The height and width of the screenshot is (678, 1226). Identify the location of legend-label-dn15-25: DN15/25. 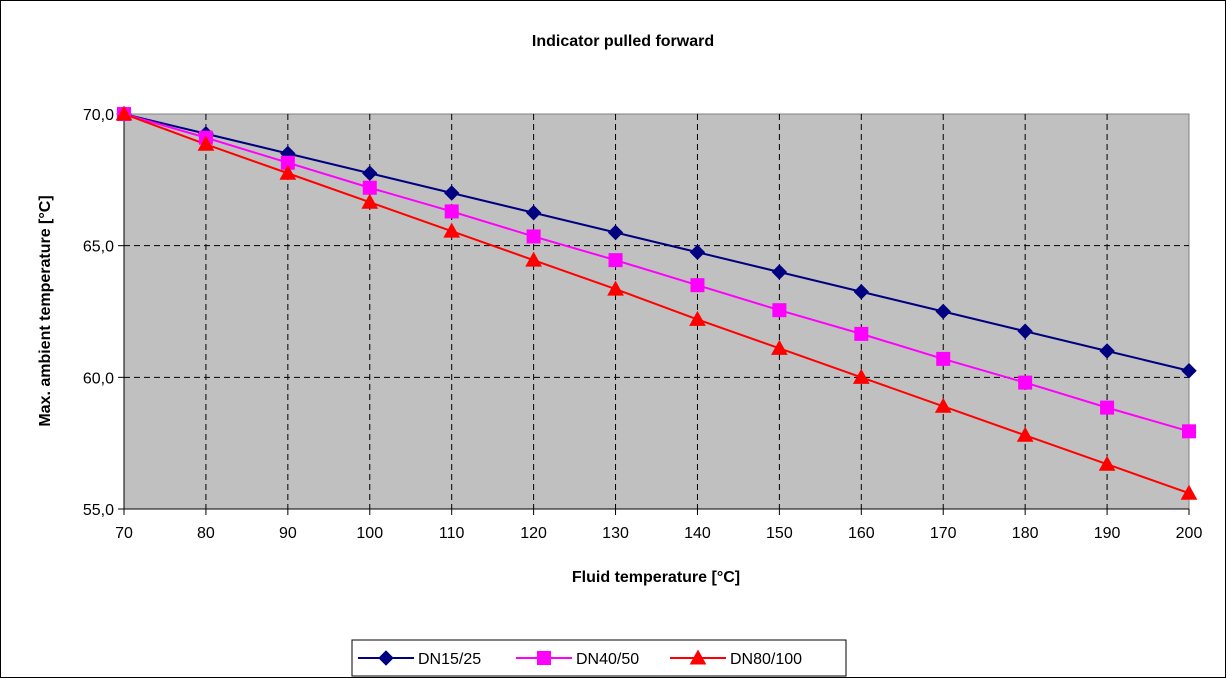
(449, 659).